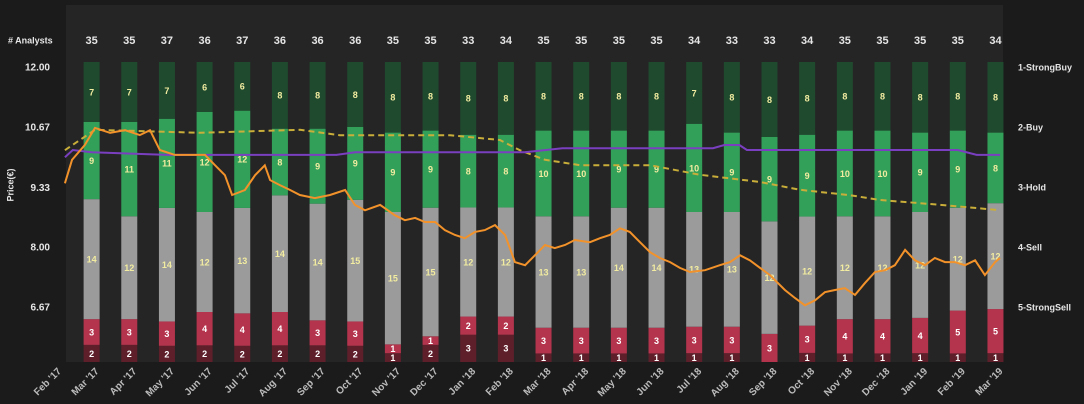  Describe the element at coordinates (1044, 307) in the screenshot. I see `y2-tick-label: 5-StrongSell` at that location.